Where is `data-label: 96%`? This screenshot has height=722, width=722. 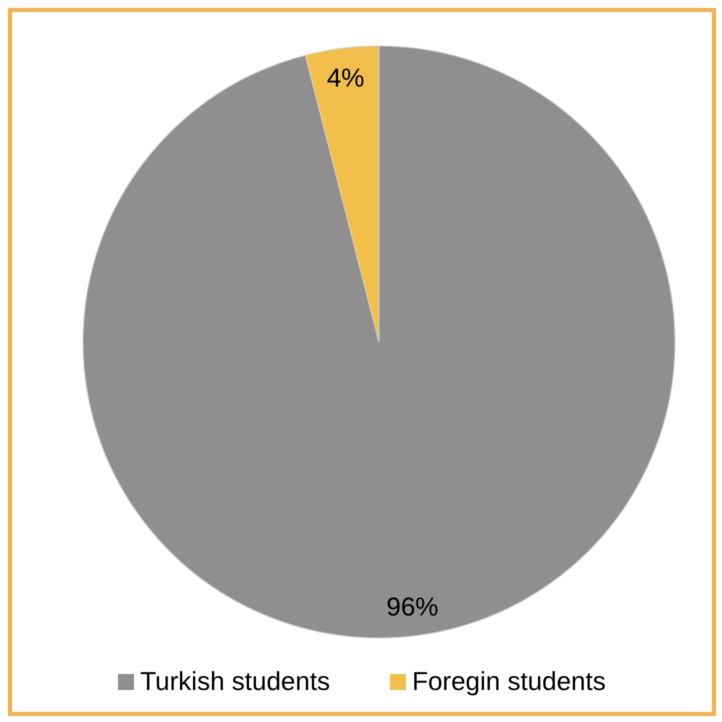 data-label: 96% is located at coordinates (412, 606).